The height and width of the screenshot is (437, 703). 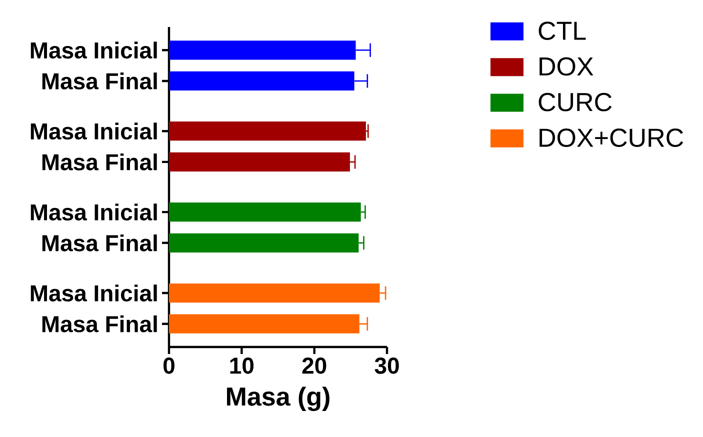 What do you see at coordinates (562, 31) in the screenshot?
I see `legend-label: CTL` at bounding box center [562, 31].